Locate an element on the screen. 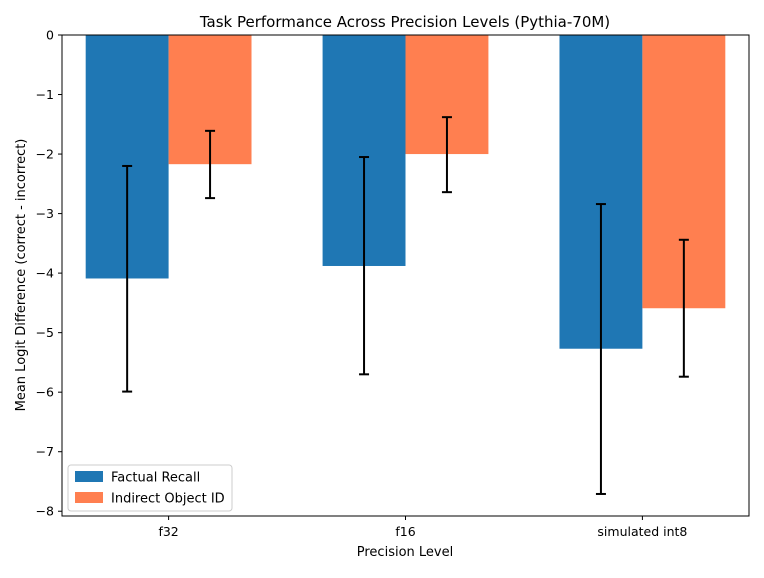 The image size is (764, 578). legend: Factual Recall Indirect Object ID is located at coordinates (150, 488).